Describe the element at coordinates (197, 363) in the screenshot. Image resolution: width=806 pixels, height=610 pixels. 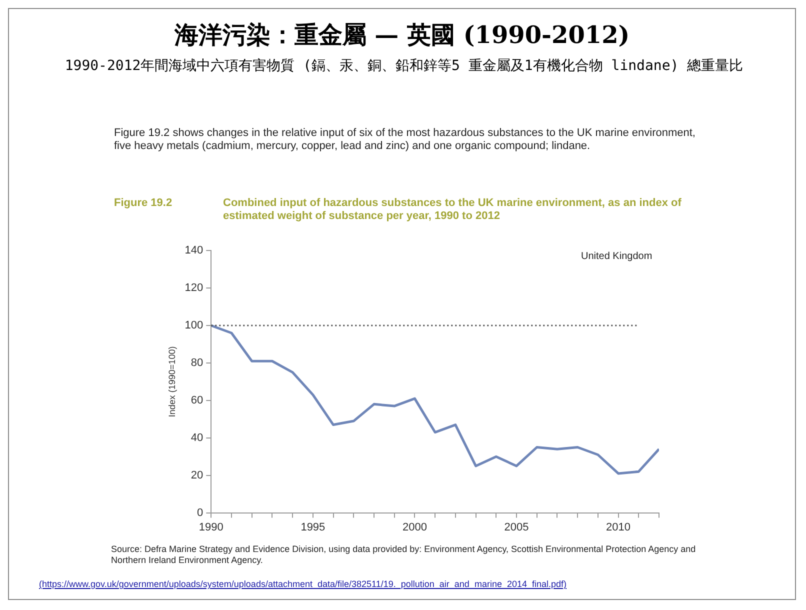
I see `y-tick-label: 80` at that location.